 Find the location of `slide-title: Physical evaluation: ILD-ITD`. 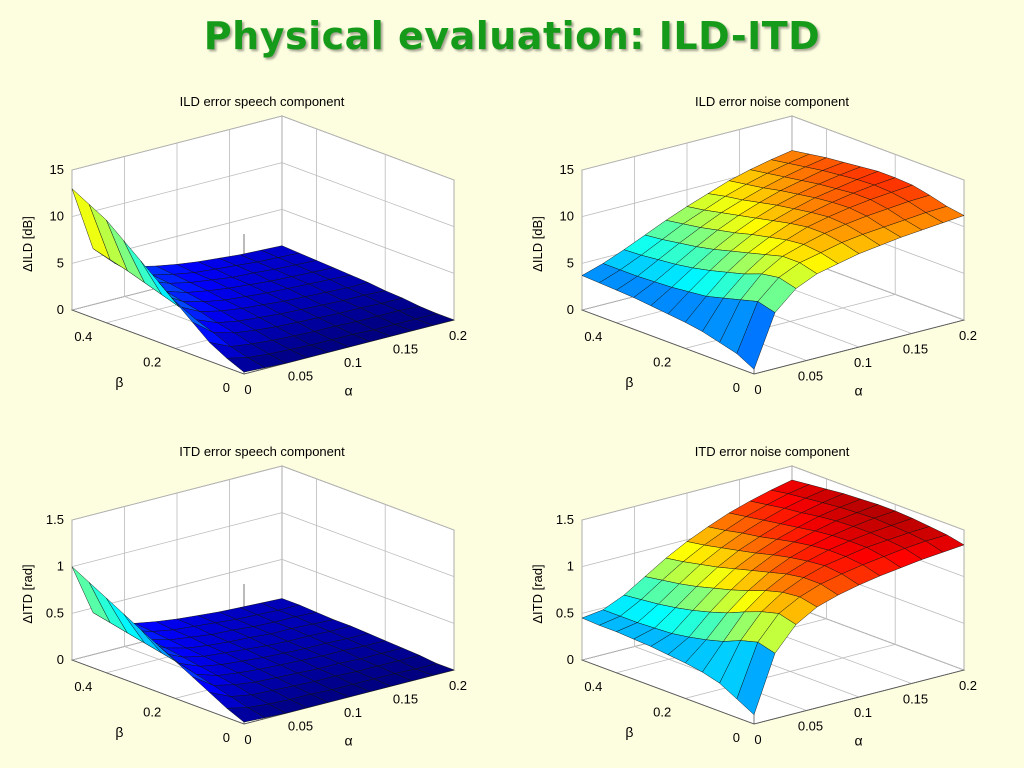

slide-title: Physical evaluation: ILD-ITD is located at coordinates (512, 36).